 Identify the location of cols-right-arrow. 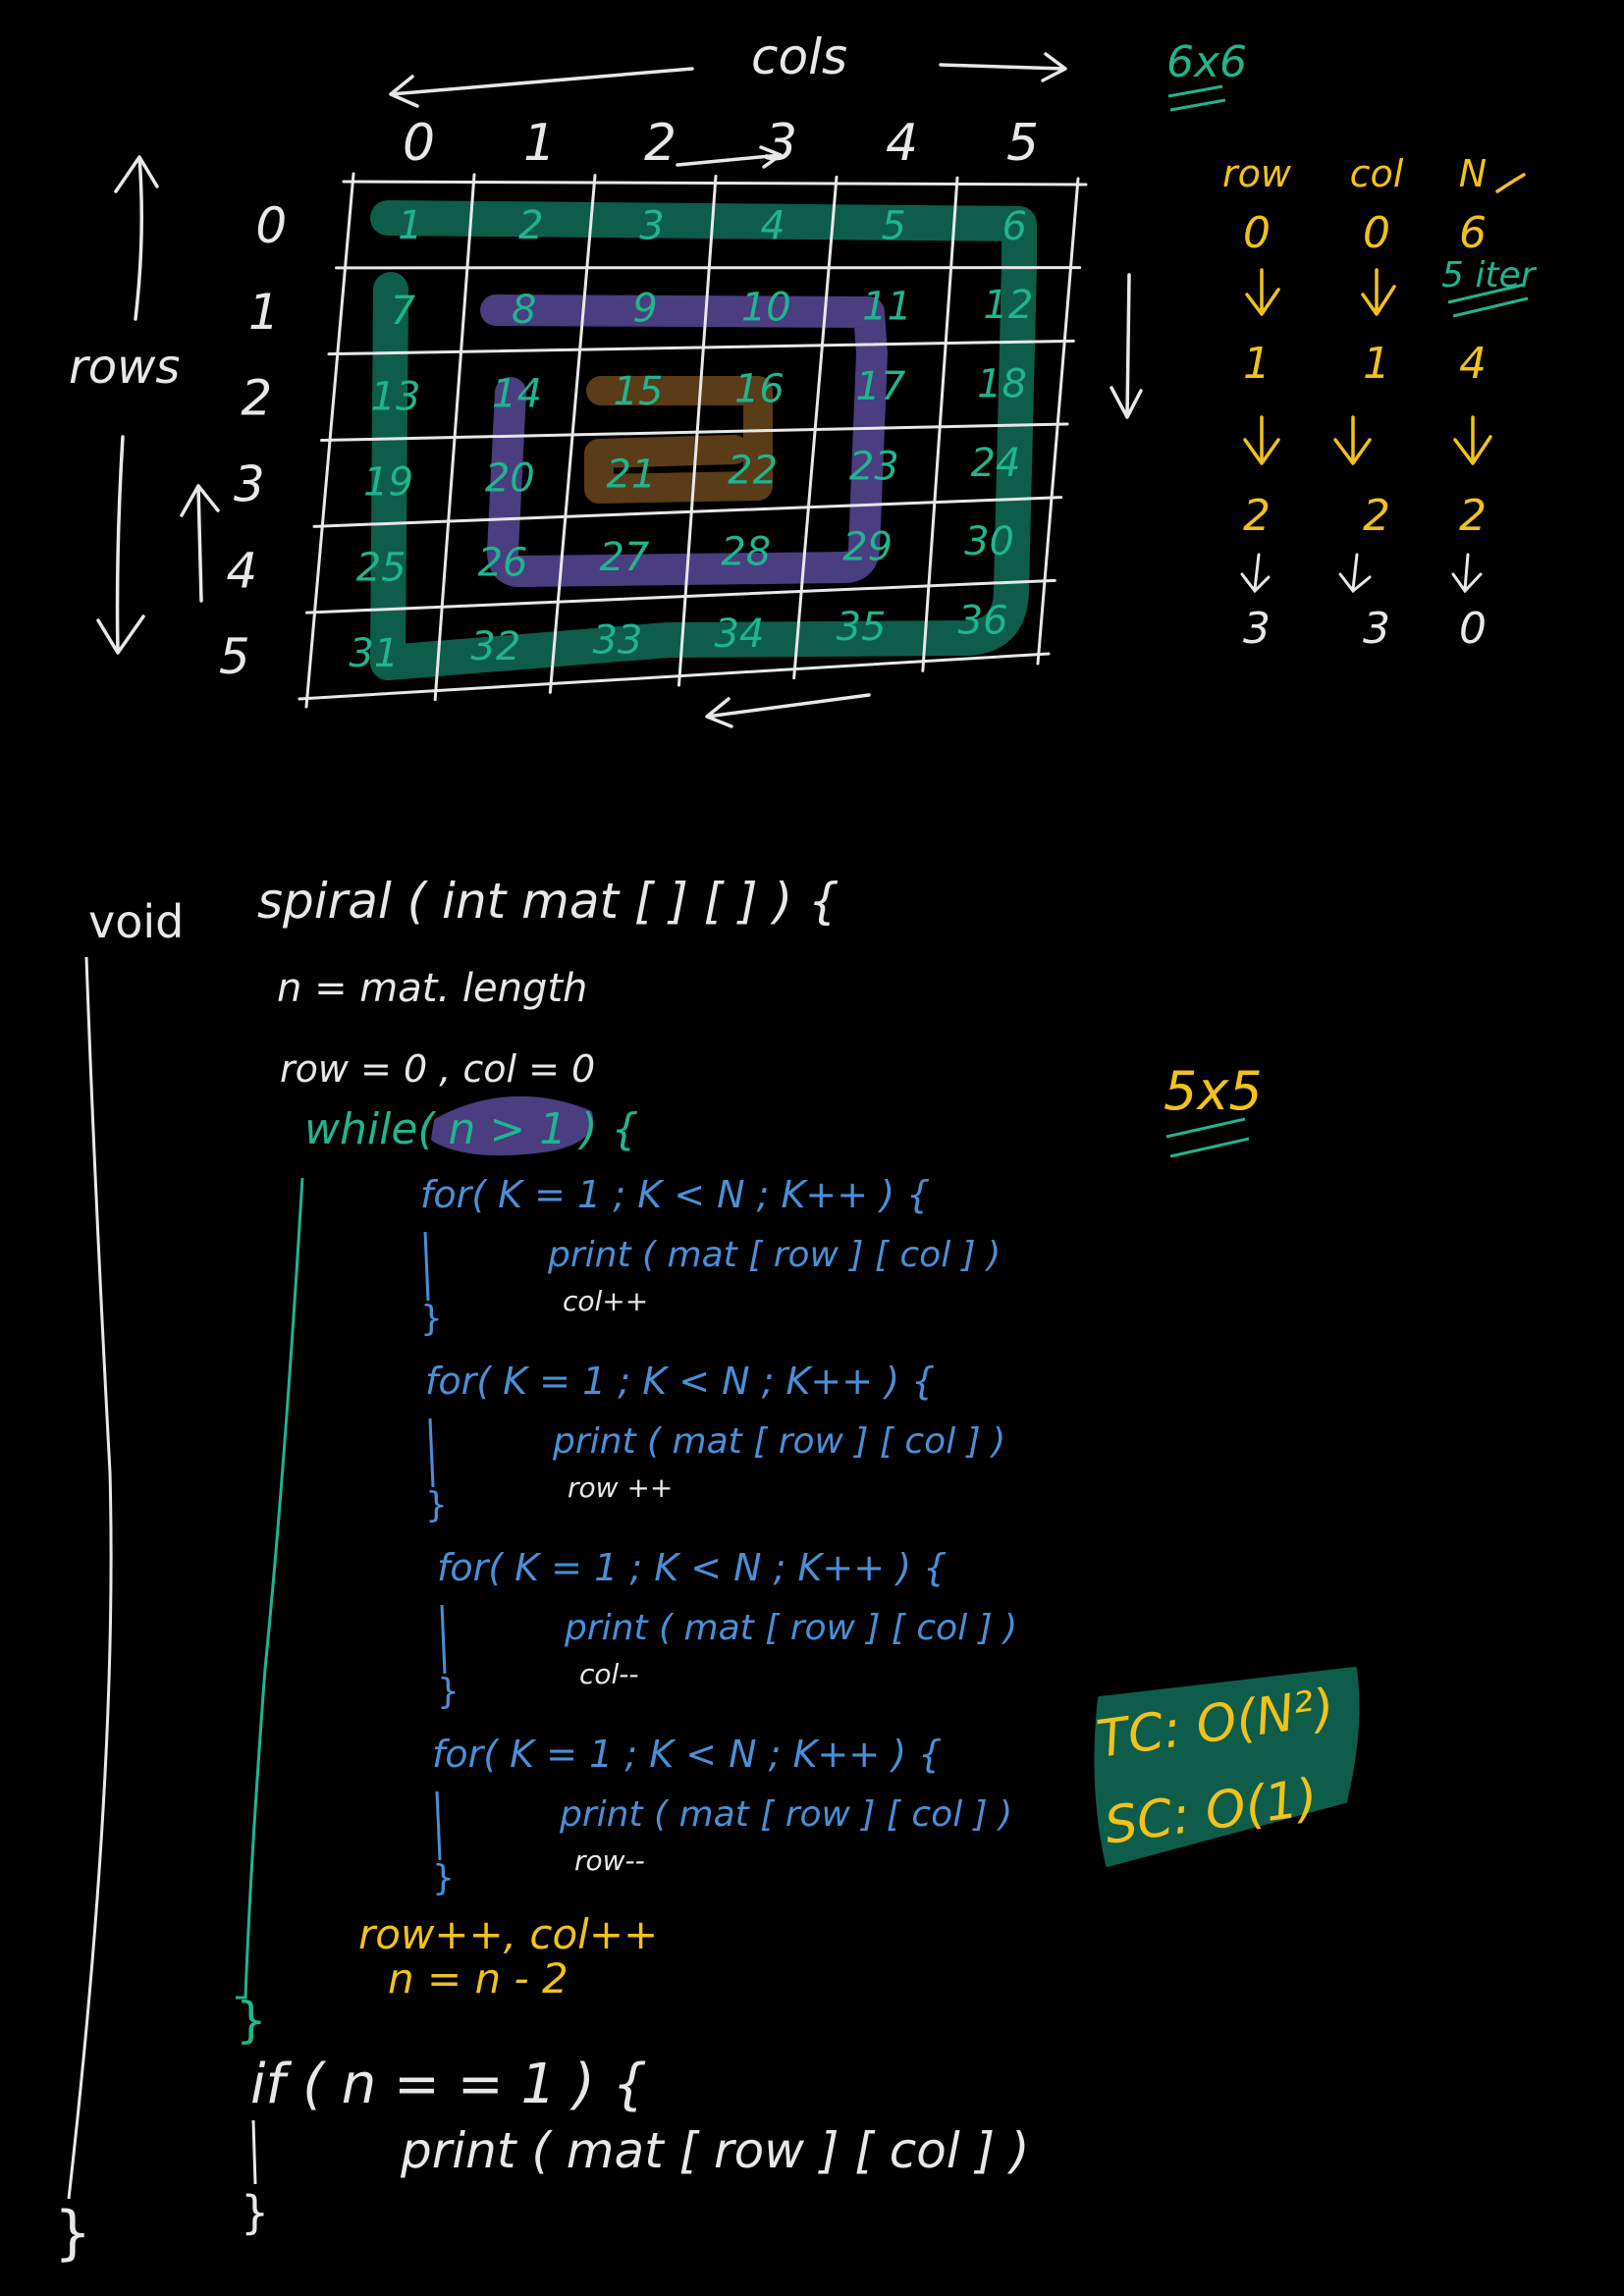
(1003, 67).